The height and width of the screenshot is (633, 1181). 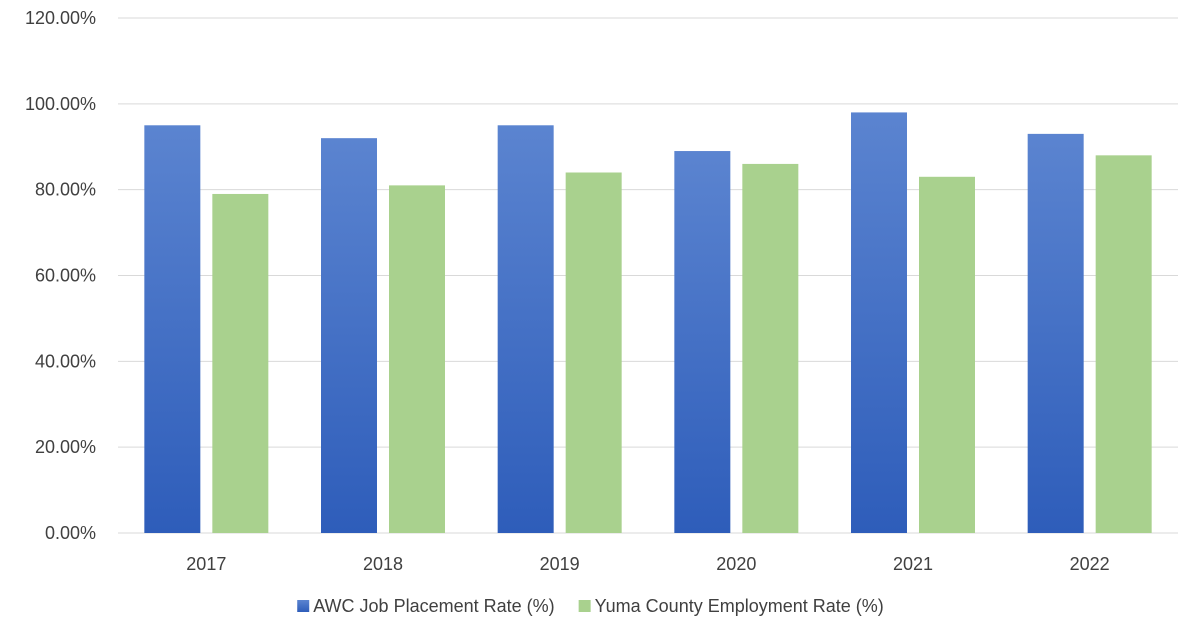 What do you see at coordinates (349, 335) in the screenshot?
I see `bar-awc-job-placement-2018` at bounding box center [349, 335].